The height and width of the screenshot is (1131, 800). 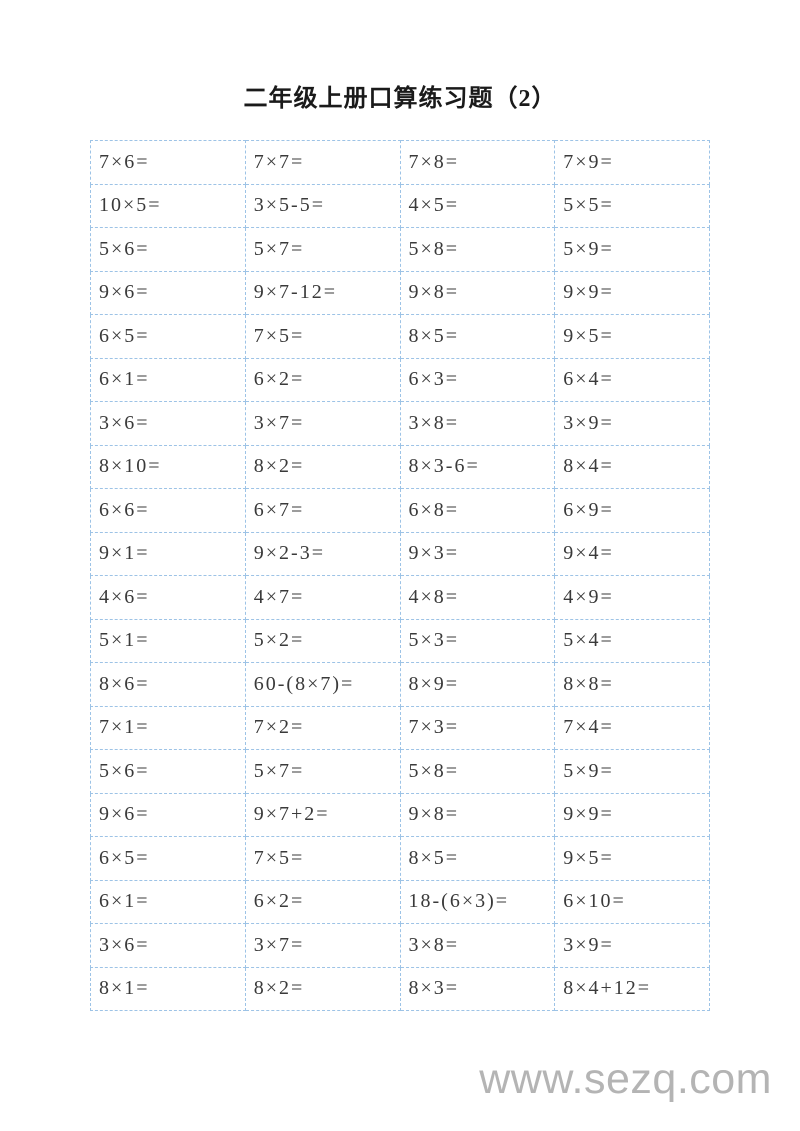 What do you see at coordinates (632, 379) in the screenshot?
I see `problem-cell: 6×4=` at bounding box center [632, 379].